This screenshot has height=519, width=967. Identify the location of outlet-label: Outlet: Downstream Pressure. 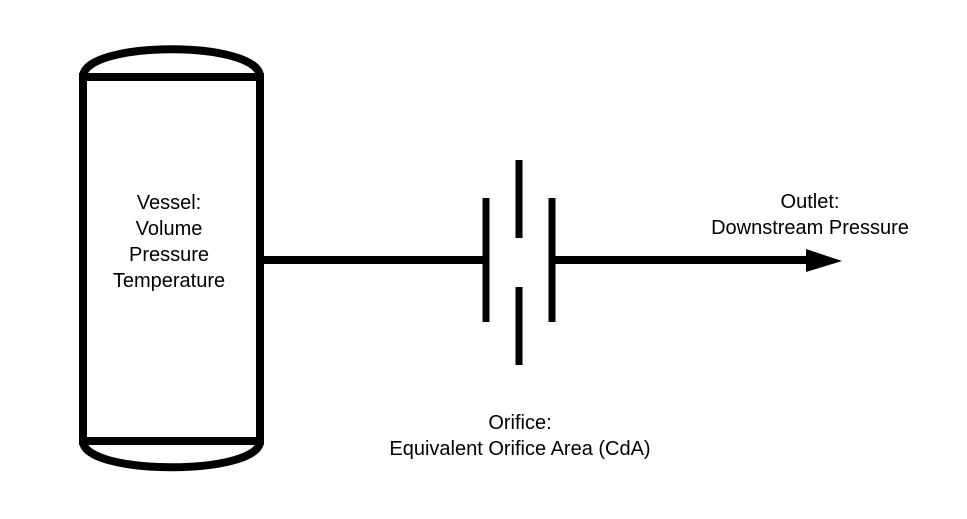
(810, 215).